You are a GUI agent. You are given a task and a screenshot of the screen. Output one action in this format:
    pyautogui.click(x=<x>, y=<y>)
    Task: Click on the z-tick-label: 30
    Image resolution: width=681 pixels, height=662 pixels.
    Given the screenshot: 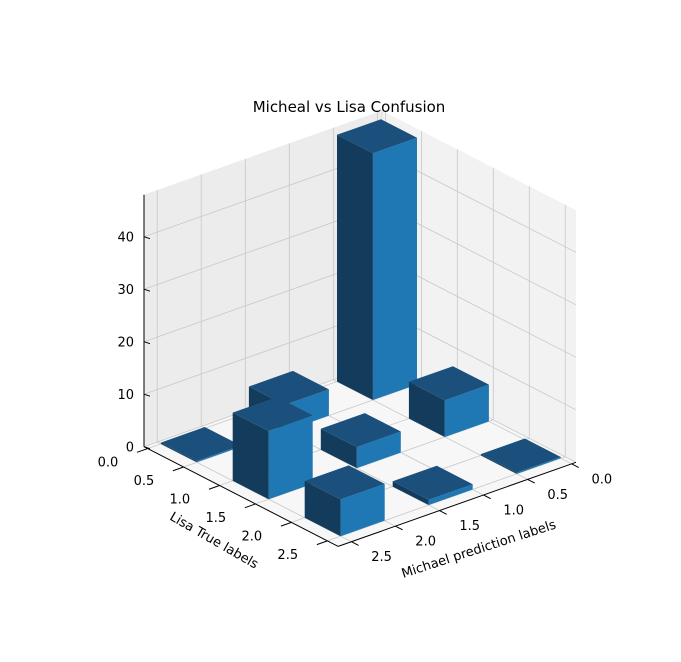 What is the action you would take?
    pyautogui.click(x=125, y=290)
    